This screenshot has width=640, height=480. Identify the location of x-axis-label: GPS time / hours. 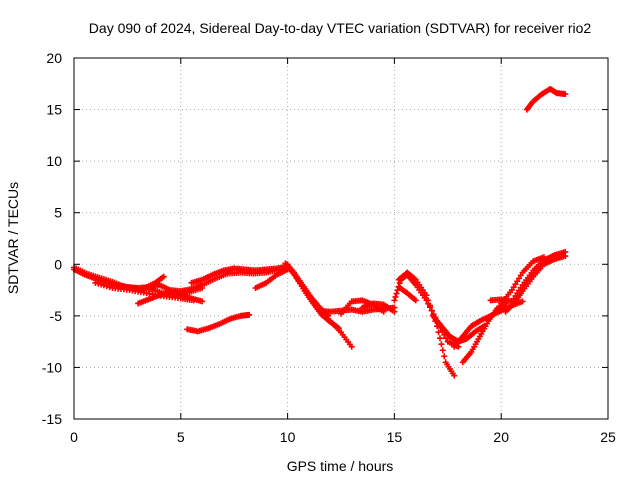
(340, 466).